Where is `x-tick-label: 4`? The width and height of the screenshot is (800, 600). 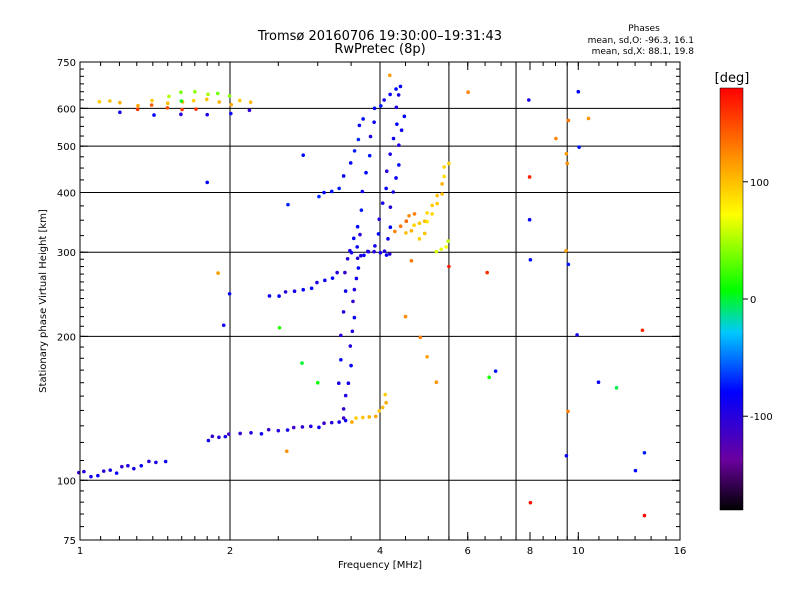
x-tick-label: 4 is located at coordinates (380, 551).